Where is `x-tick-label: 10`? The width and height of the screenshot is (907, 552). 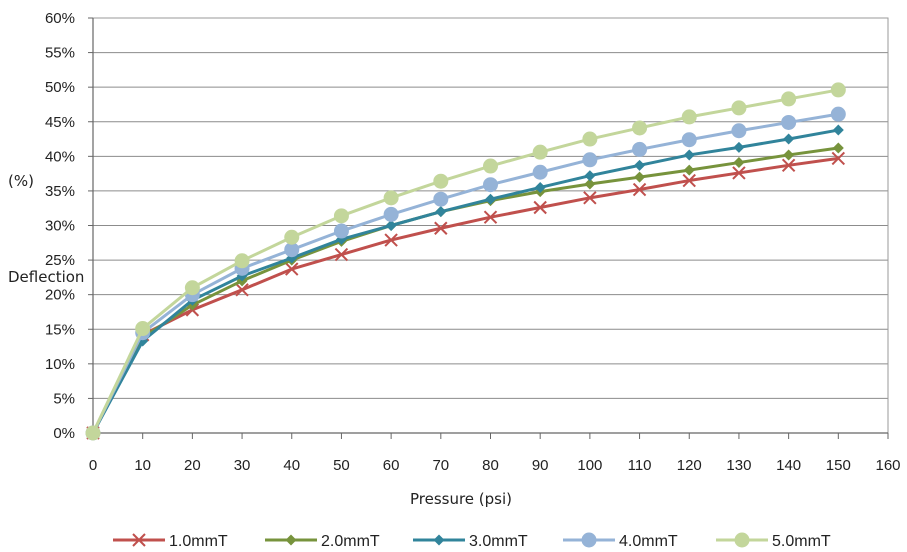 x-tick-label: 10 is located at coordinates (142, 465).